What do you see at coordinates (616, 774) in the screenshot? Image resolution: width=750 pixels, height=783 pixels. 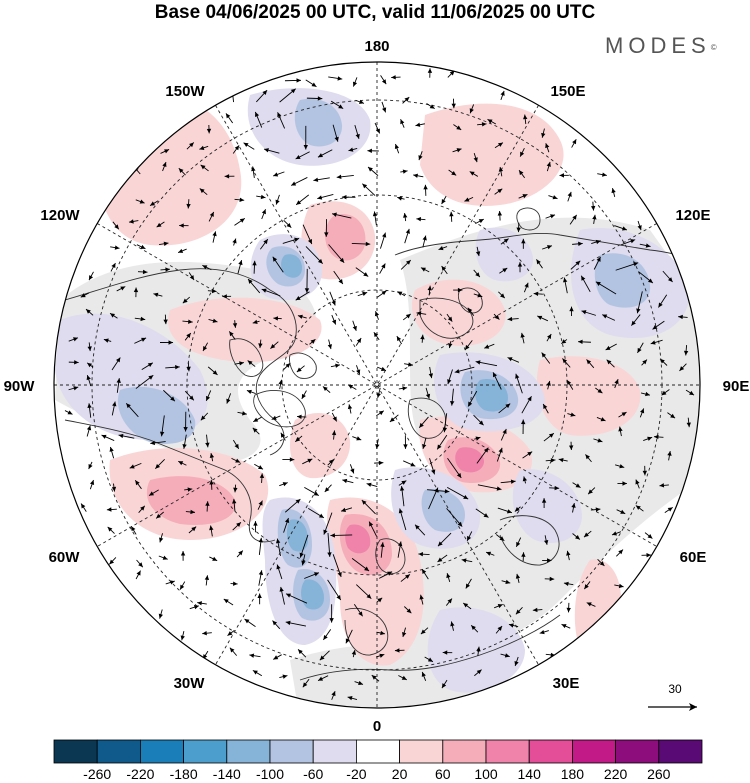 I see `colorbar-tick-label: 220` at bounding box center [616, 774].